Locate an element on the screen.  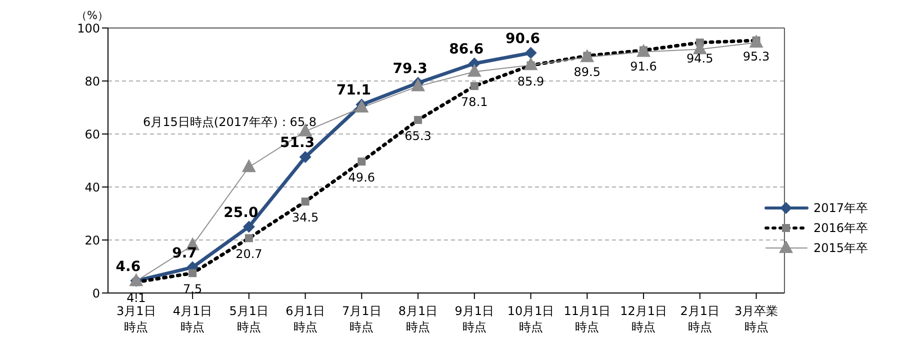
data-label: 4.1 is located at coordinates (136, 298).